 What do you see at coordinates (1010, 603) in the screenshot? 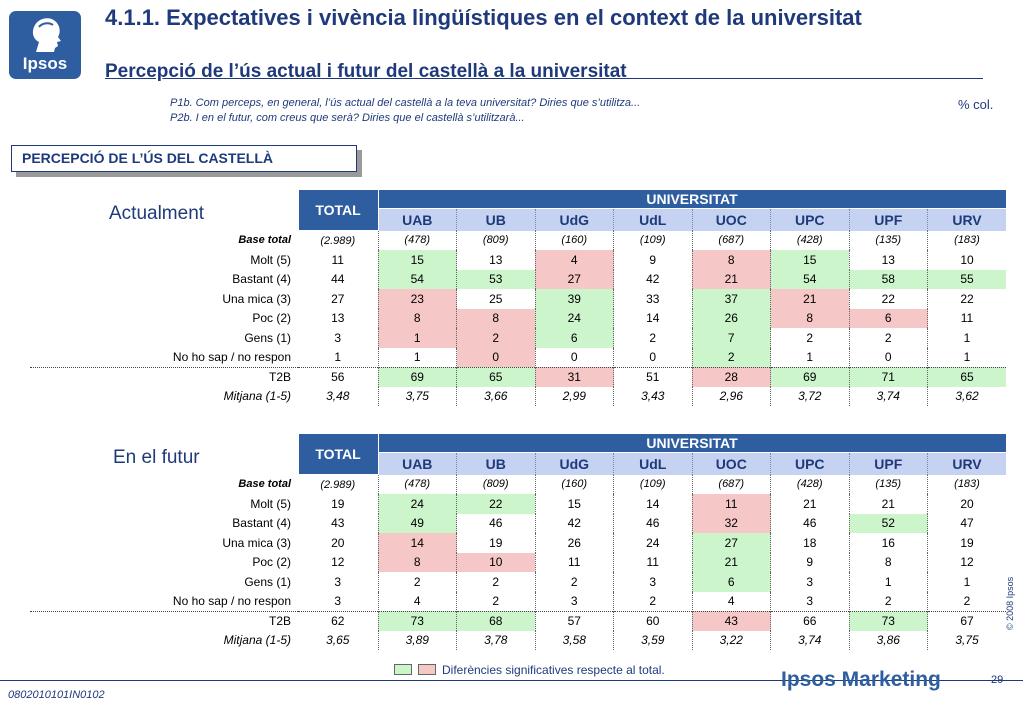
I see `copyright-text: © 2008 Ipsos` at bounding box center [1010, 603].